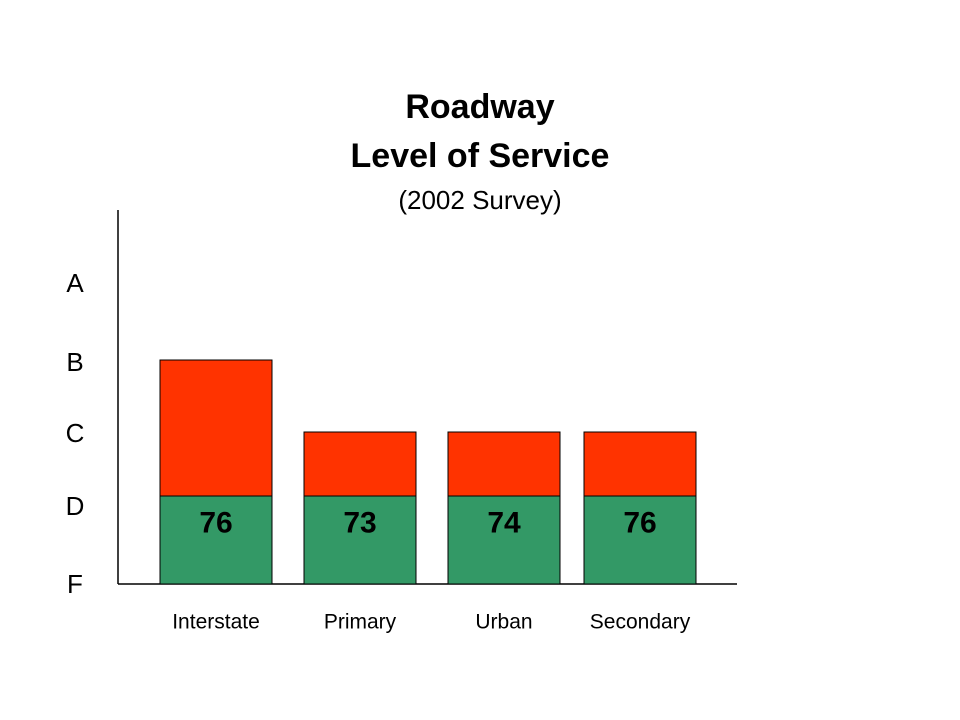 The width and height of the screenshot is (960, 720). Describe the element at coordinates (75, 433) in the screenshot. I see `y-tick-label: C` at that location.